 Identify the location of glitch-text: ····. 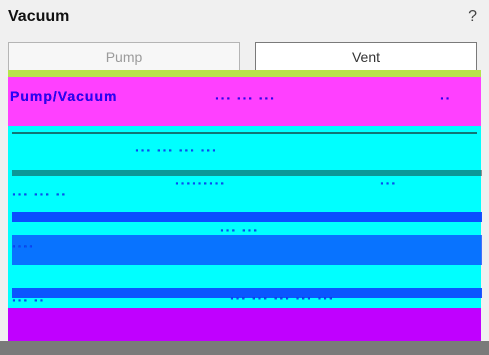
(23, 246).